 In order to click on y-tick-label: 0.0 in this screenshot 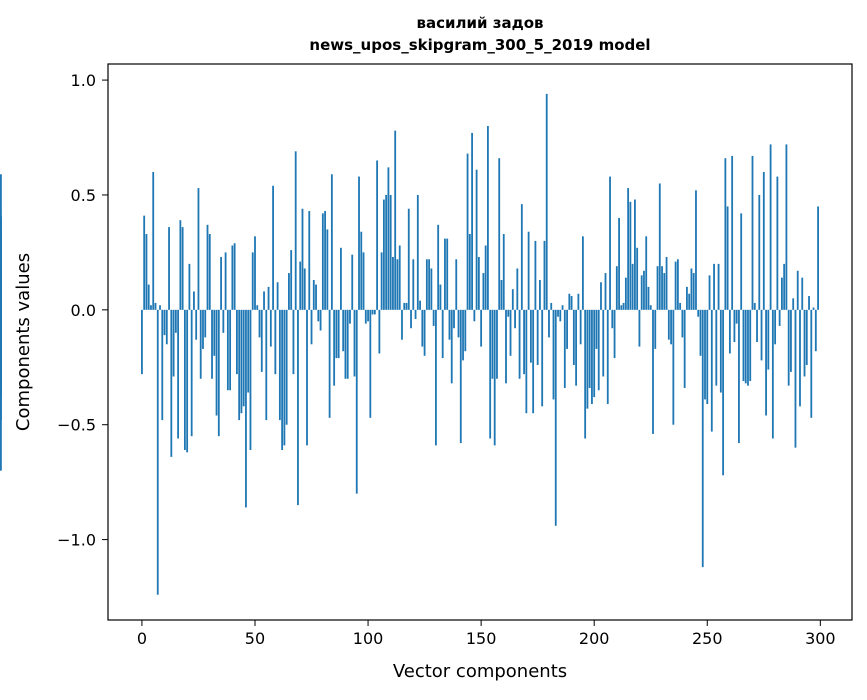, I will do `click(83, 310)`.